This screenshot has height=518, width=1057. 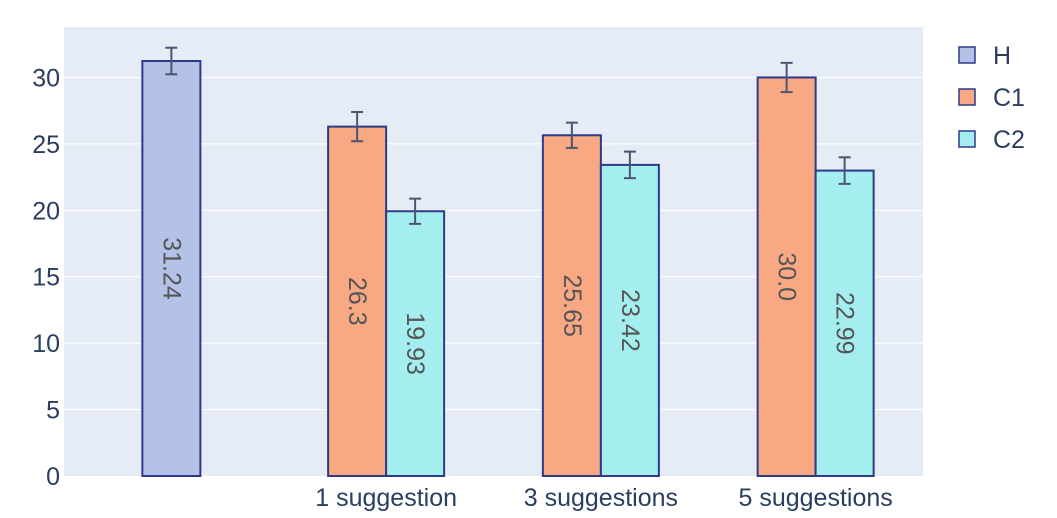 I want to click on legend-item-c1: C1, so click(x=991, y=98).